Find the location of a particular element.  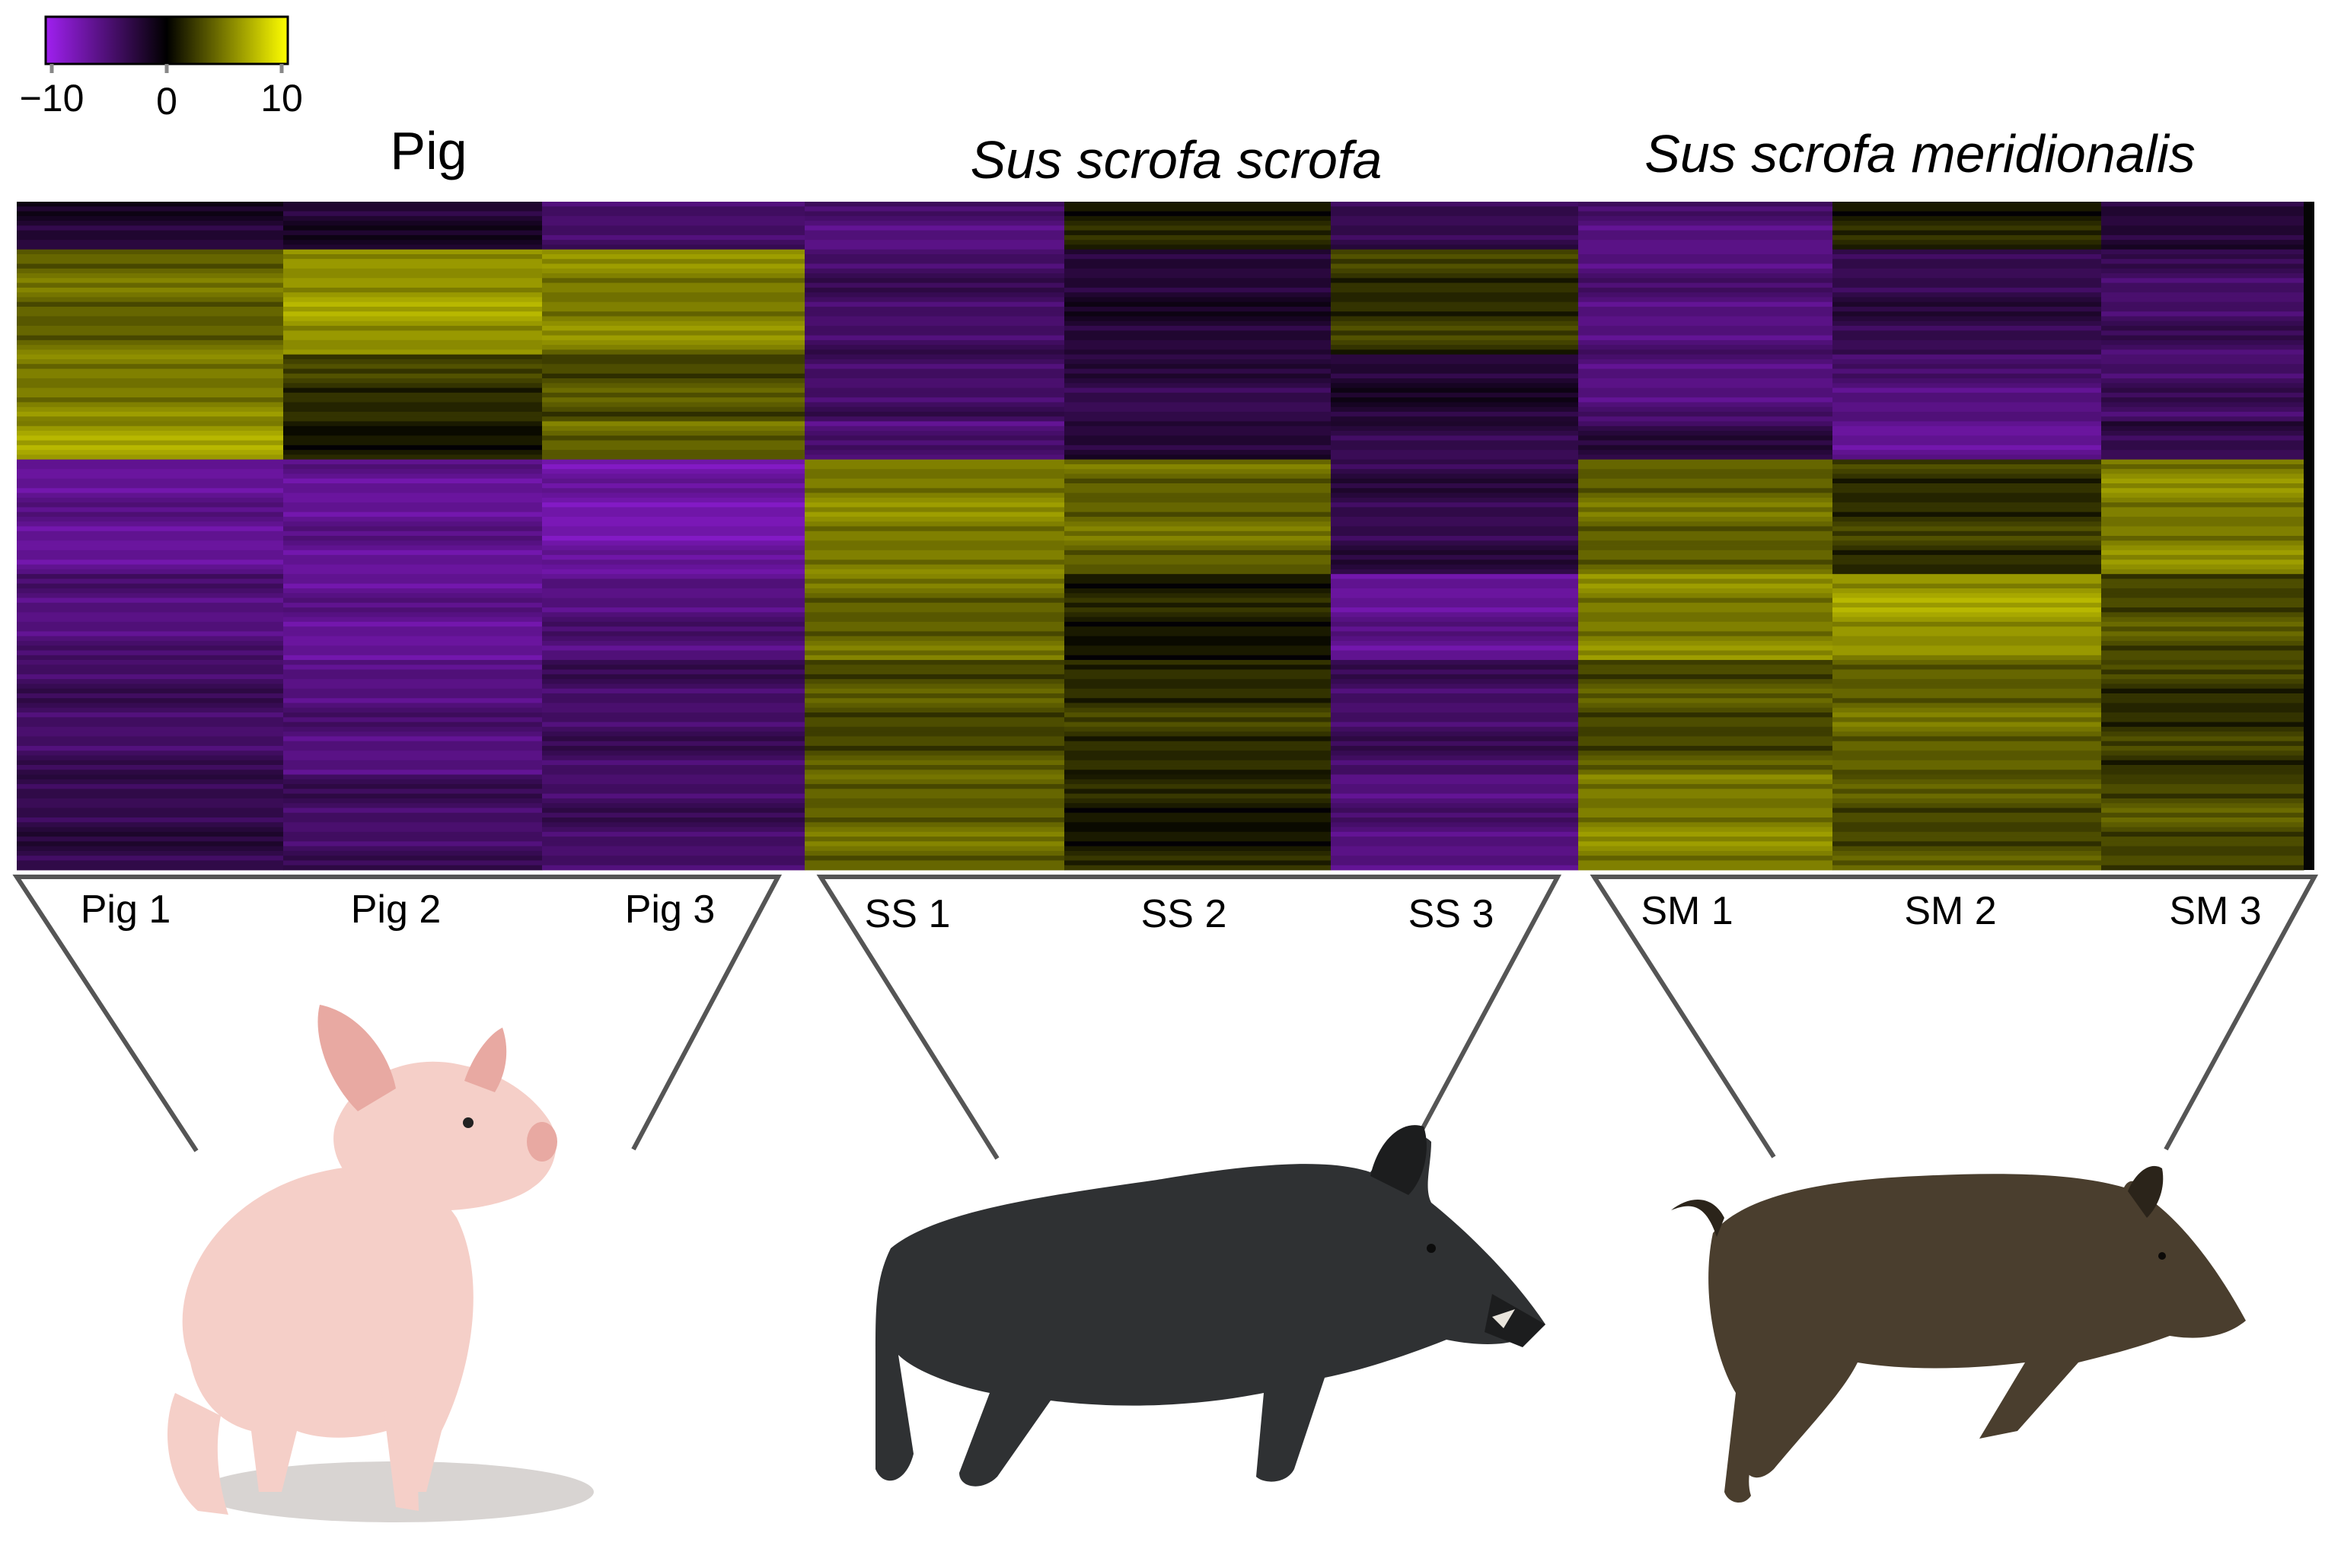

bracket-sm is located at coordinates (1954, 1016).